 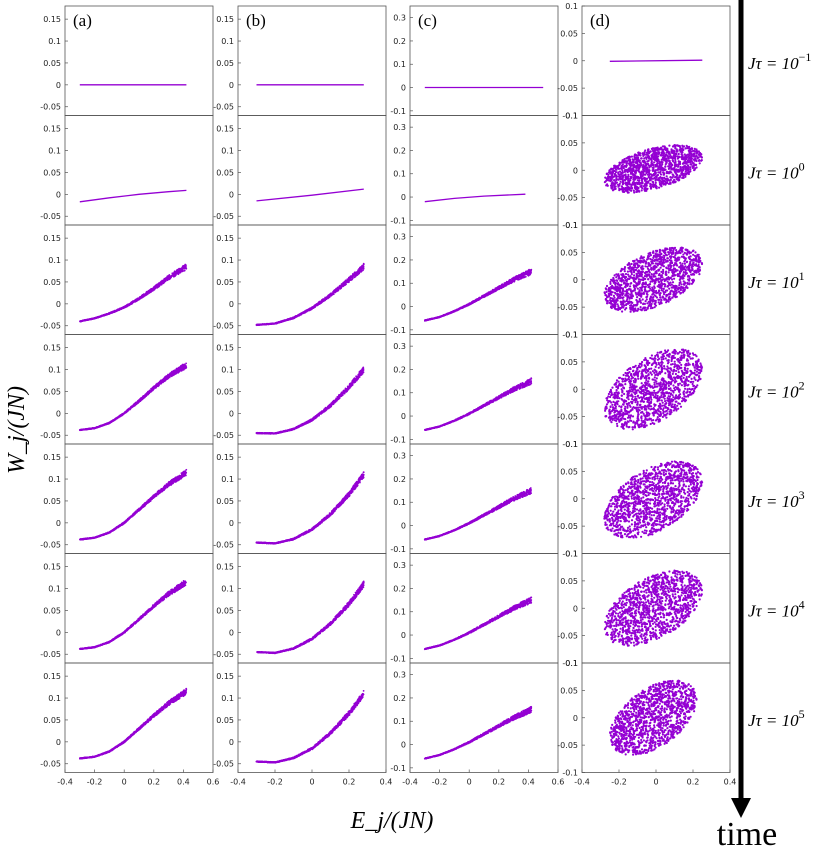 What do you see at coordinates (124, 782) in the screenshot?
I see `x-tick-label: 0` at bounding box center [124, 782].